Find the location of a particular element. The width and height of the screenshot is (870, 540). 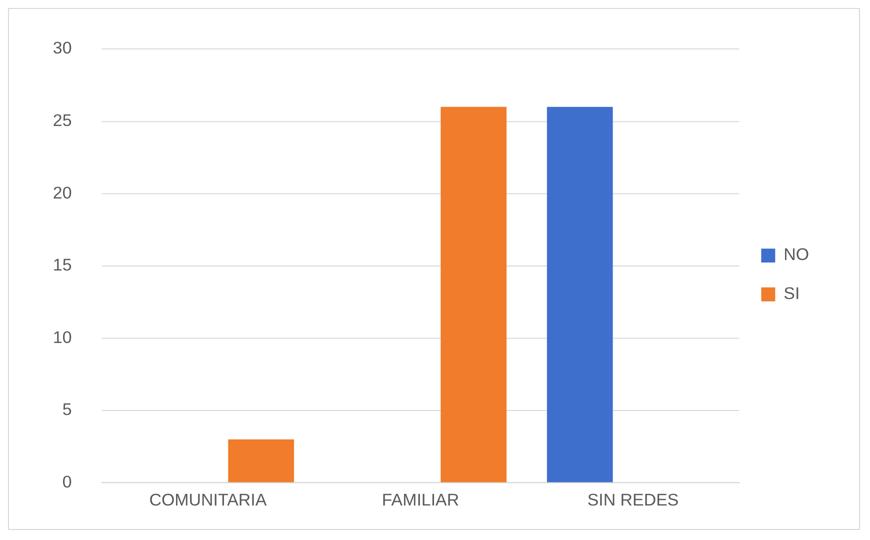

x-tick-label: FAMILIAR is located at coordinates (421, 500).